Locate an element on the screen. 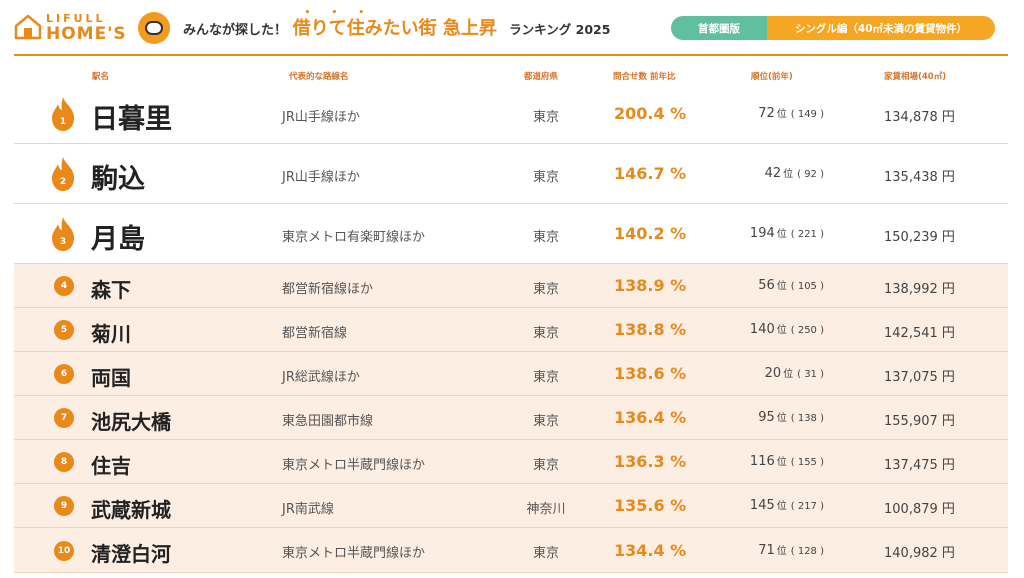  station-name: 森下 is located at coordinates (111, 289).